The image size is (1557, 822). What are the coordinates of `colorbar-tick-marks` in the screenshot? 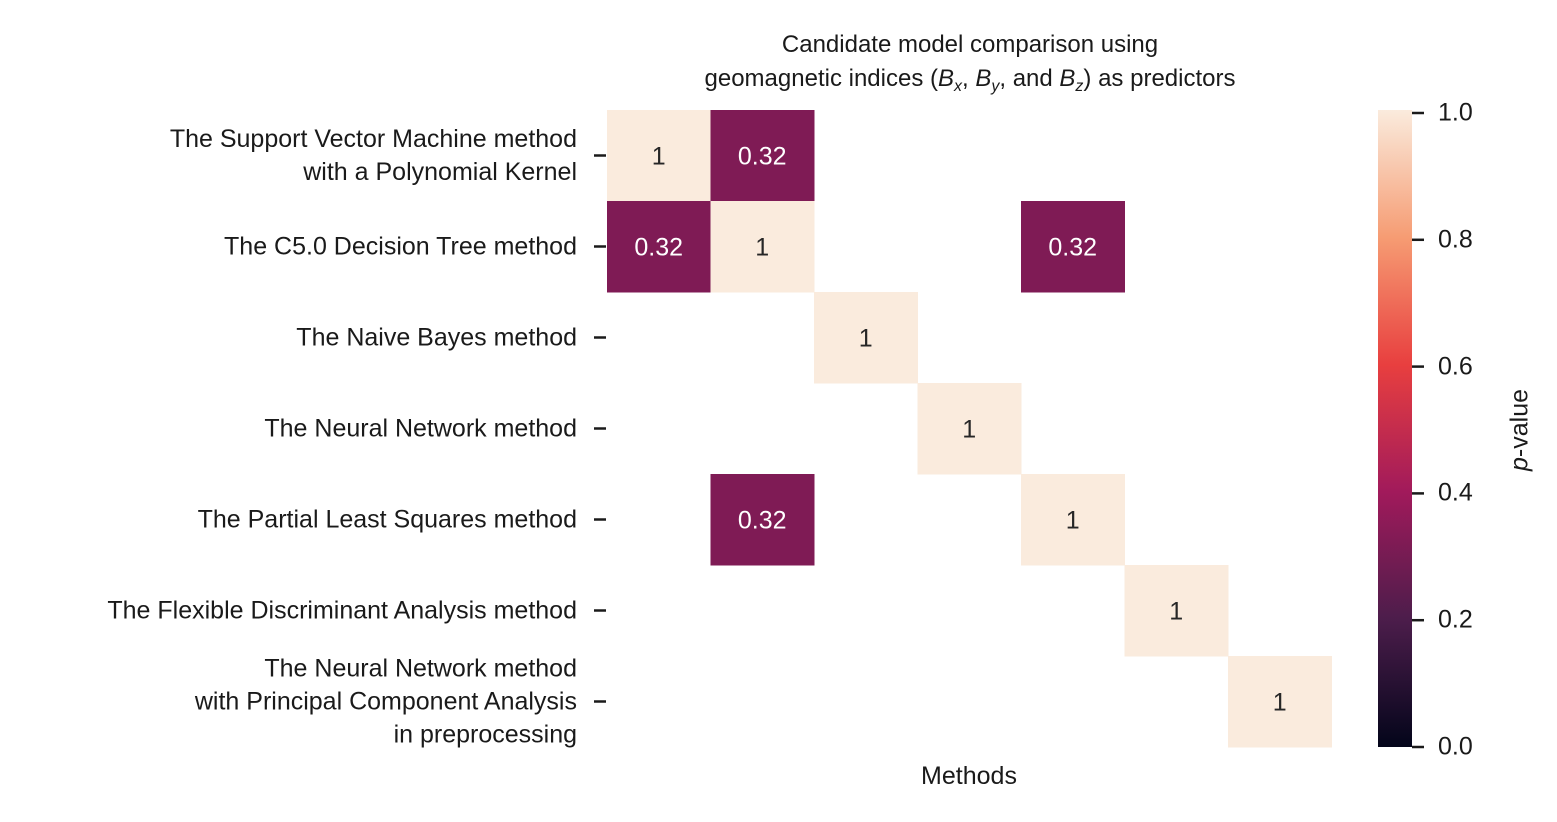 It's located at (1418, 430).